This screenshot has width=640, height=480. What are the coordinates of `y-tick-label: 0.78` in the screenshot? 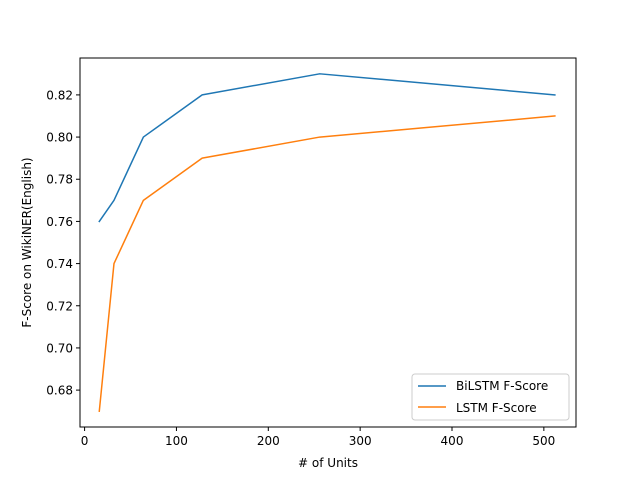 It's located at (59, 180).